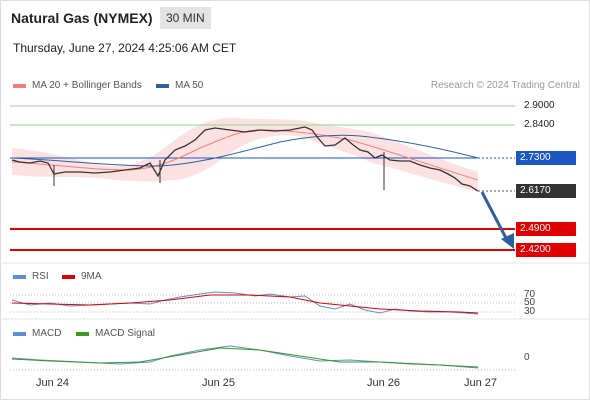 The height and width of the screenshot is (400, 590). Describe the element at coordinates (527, 357) in the screenshot. I see `macd-zero-label: 0` at that location.